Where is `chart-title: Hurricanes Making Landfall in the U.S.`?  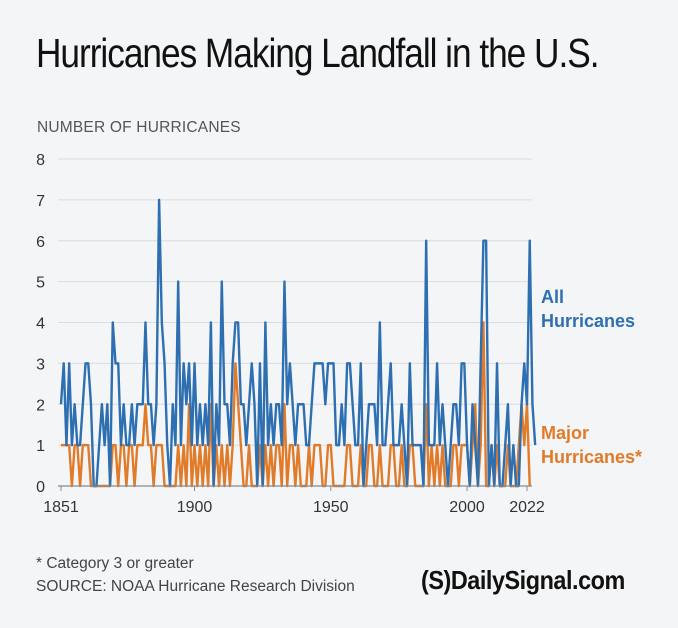 chart-title: Hurricanes Making Landfall in the U.S. is located at coordinates (317, 53).